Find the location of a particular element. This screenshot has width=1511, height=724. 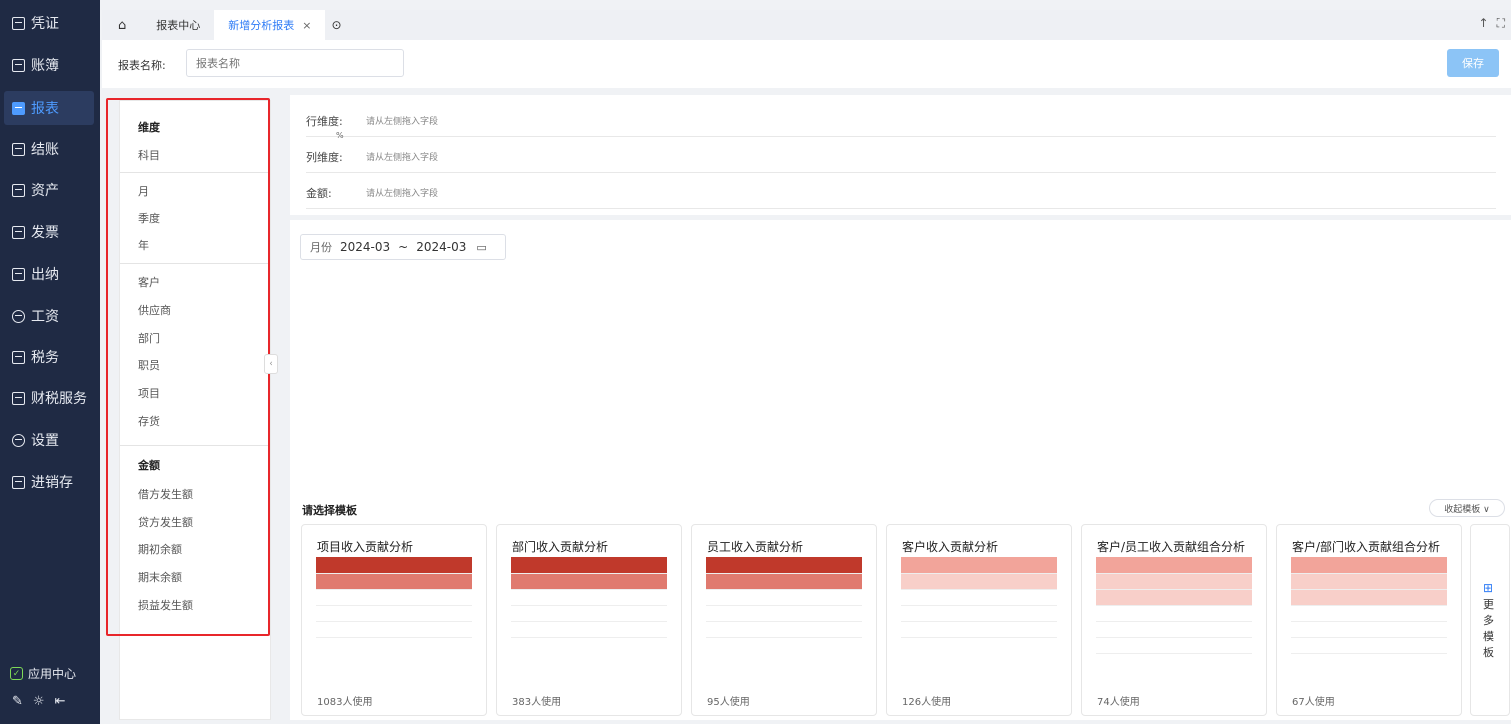

field-subject: 科目 is located at coordinates (149, 155).